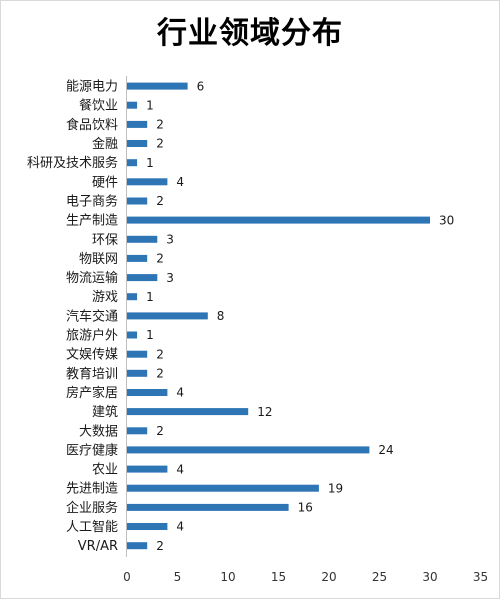  What do you see at coordinates (92, 278) in the screenshot?
I see `category-label: 物流运输` at bounding box center [92, 278].